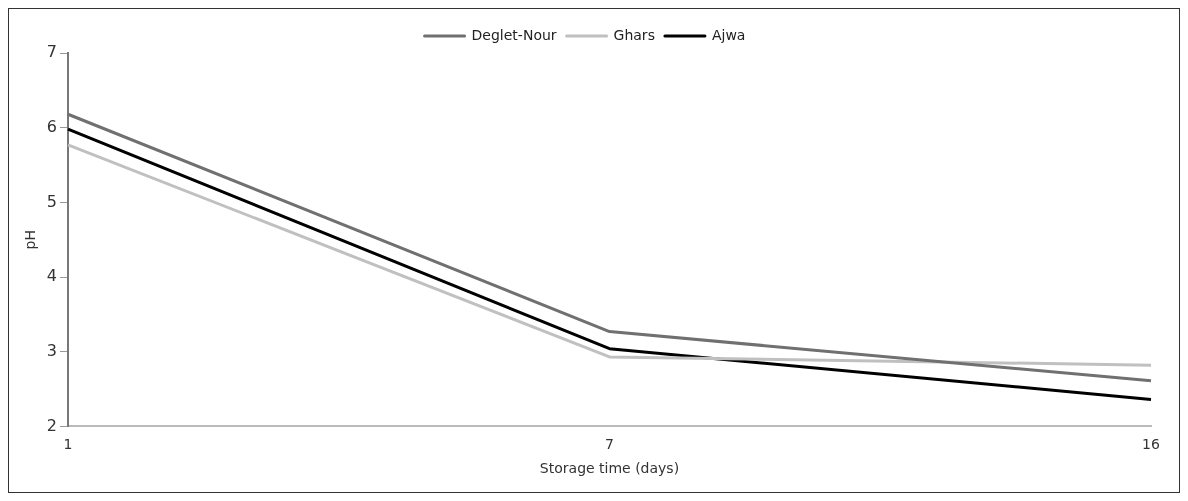 The image size is (1188, 501). Describe the element at coordinates (514, 34) in the screenshot. I see `legend-label: Deglet-Nour` at that location.